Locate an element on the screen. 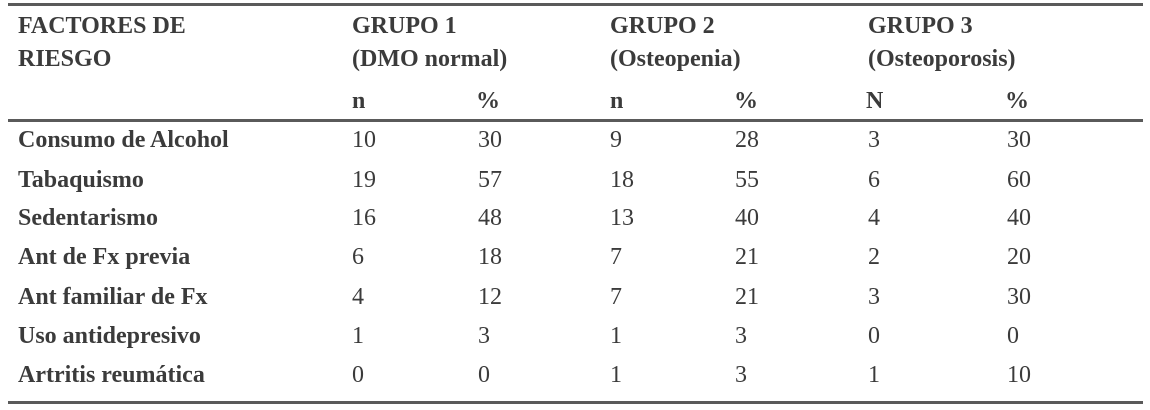  group3-pct-header: % is located at coordinates (1017, 101).